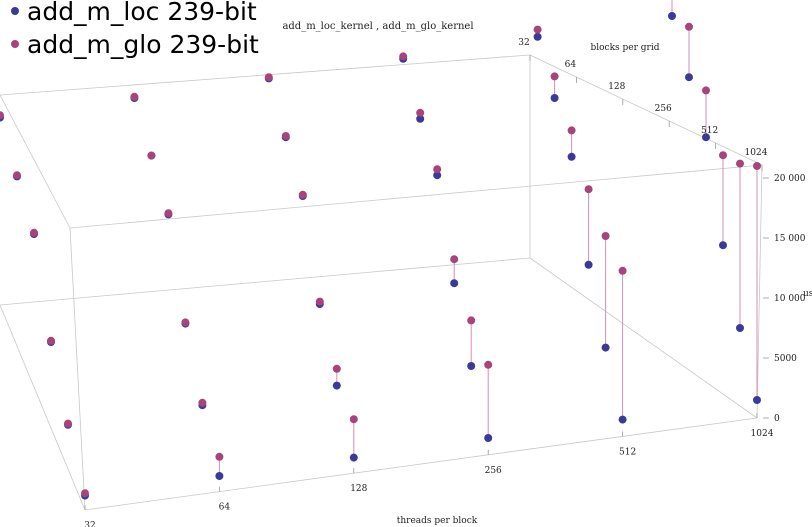 The height and width of the screenshot is (527, 812). Describe the element at coordinates (777, 419) in the screenshot. I see `z-tick-label: 0` at that location.